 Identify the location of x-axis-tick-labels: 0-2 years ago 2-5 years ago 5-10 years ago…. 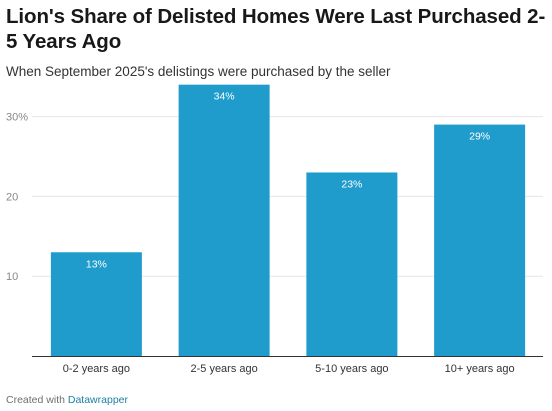
(289, 369).